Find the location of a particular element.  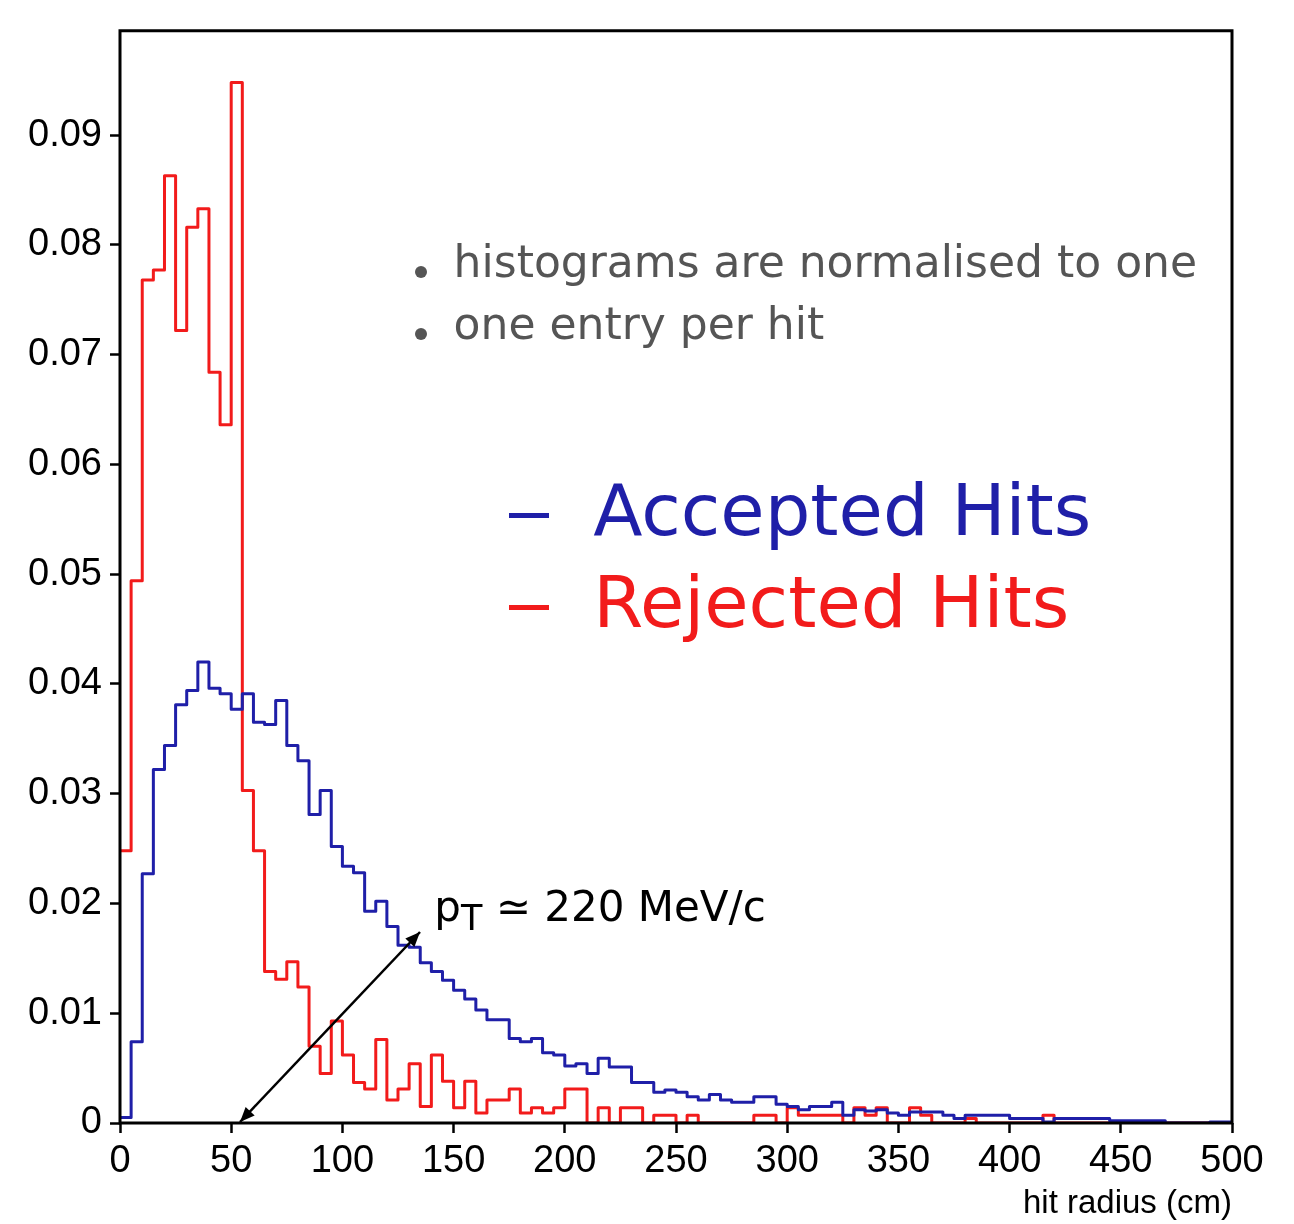

x-tick-label: 350 is located at coordinates (898, 1159).